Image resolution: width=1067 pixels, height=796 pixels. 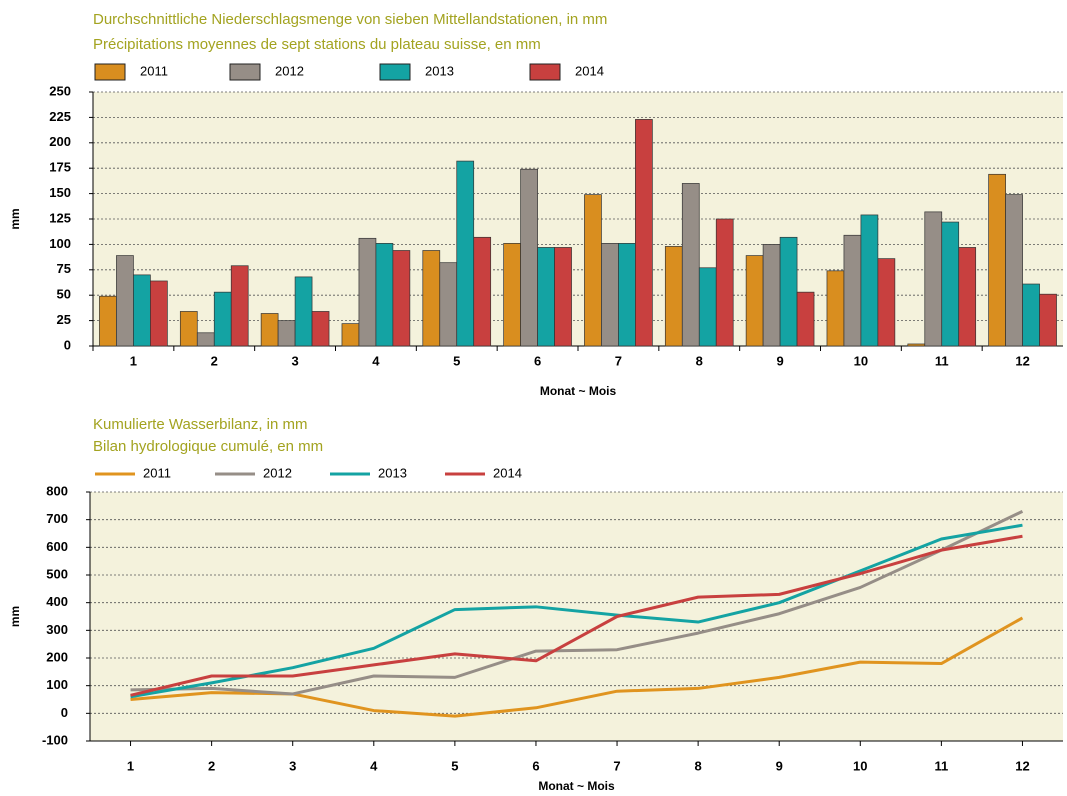 I want to click on y-tick-label: 125, so click(x=60, y=217).